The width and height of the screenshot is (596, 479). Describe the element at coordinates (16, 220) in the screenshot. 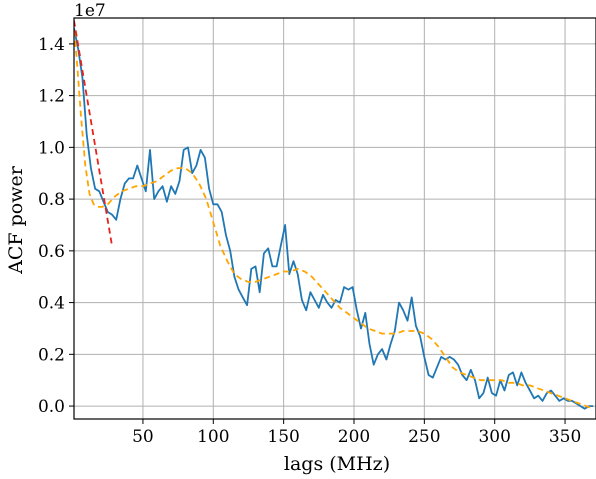

I see `y-axis-label: ACF power` at that location.